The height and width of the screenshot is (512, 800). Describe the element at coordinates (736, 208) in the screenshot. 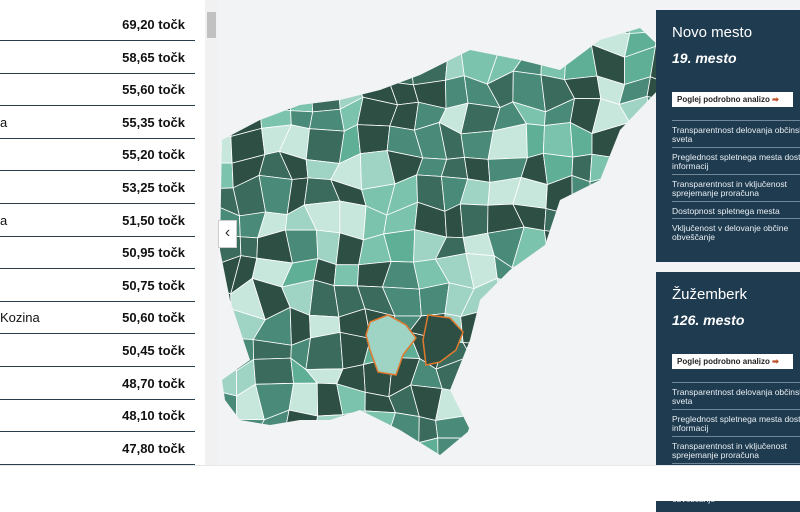

I see `criterion-link: Dostopnost spletnega mesta` at that location.